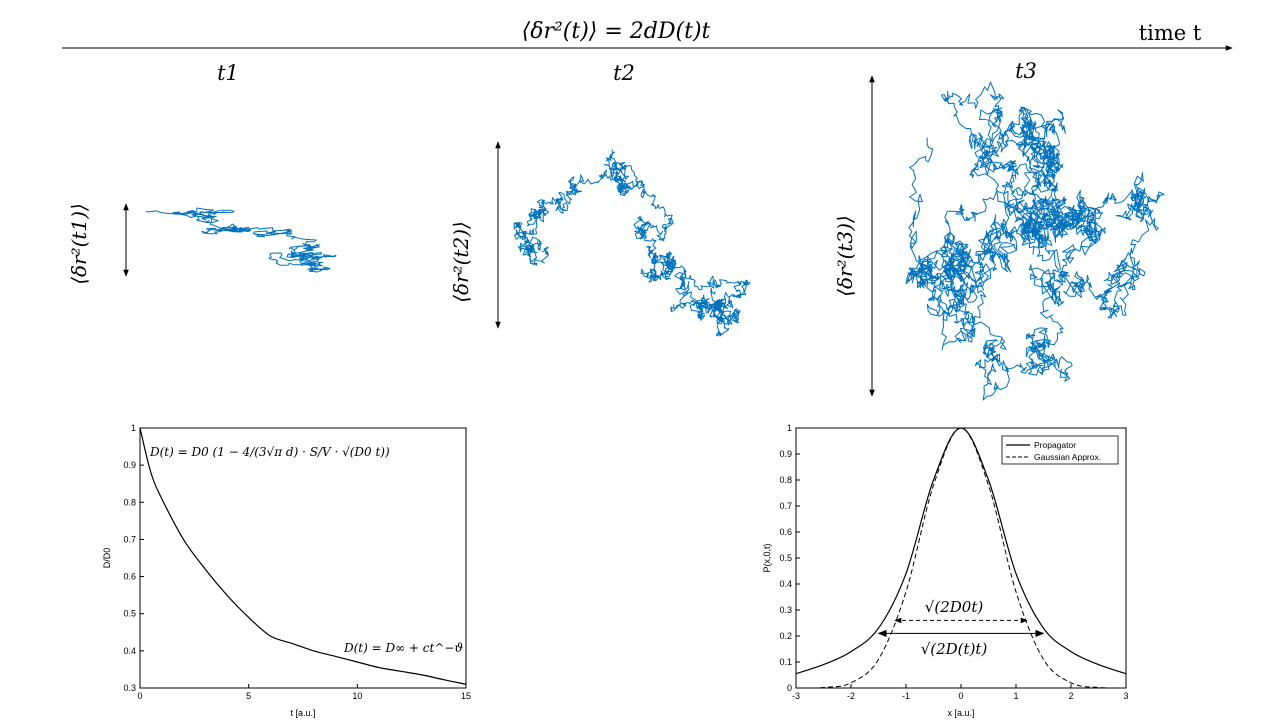 Image resolution: width=1280 pixels, height=720 pixels. What do you see at coordinates (616, 31) in the screenshot?
I see `msd-formula: ⟨δr²(t)⟩ = 2dD(t)t` at bounding box center [616, 31].